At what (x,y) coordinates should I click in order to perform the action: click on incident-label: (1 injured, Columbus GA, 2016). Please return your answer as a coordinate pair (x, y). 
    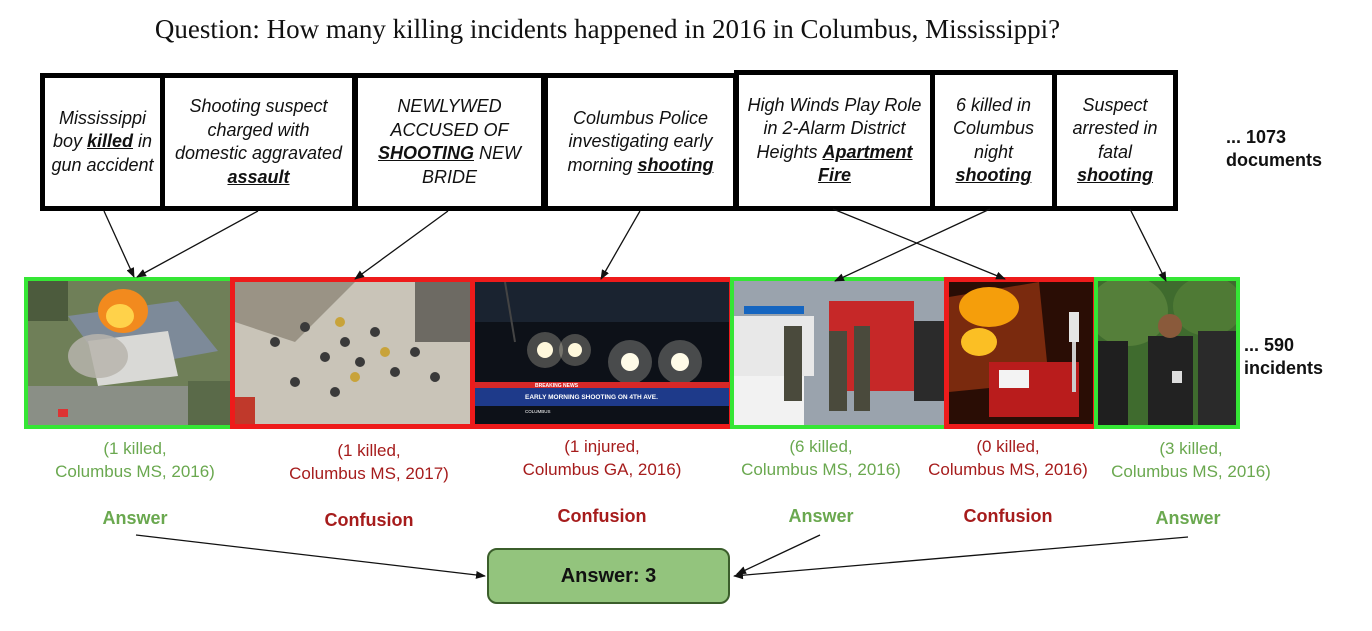
    Looking at the image, I should click on (602, 458).